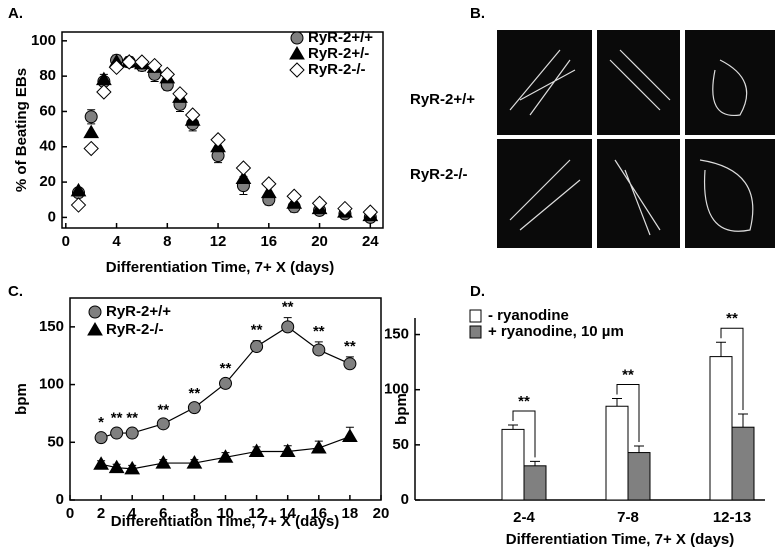 This screenshot has height=556, width=777. What do you see at coordinates (524, 517) in the screenshot?
I see `x-tick-label: 2-4` at bounding box center [524, 517].